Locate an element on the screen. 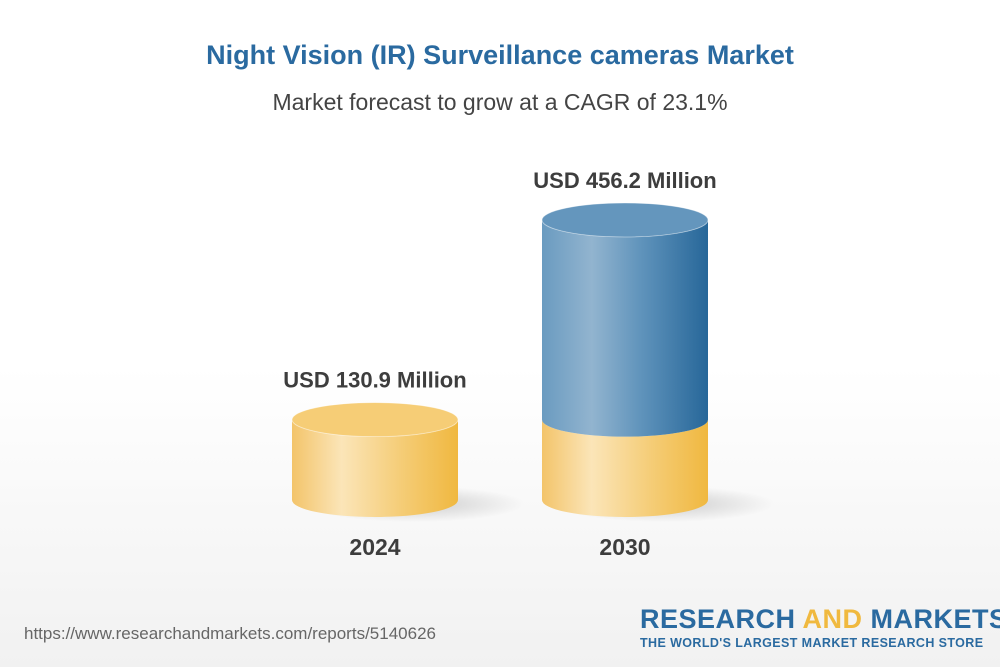  logo-text: RESEARCH is located at coordinates (721, 619).